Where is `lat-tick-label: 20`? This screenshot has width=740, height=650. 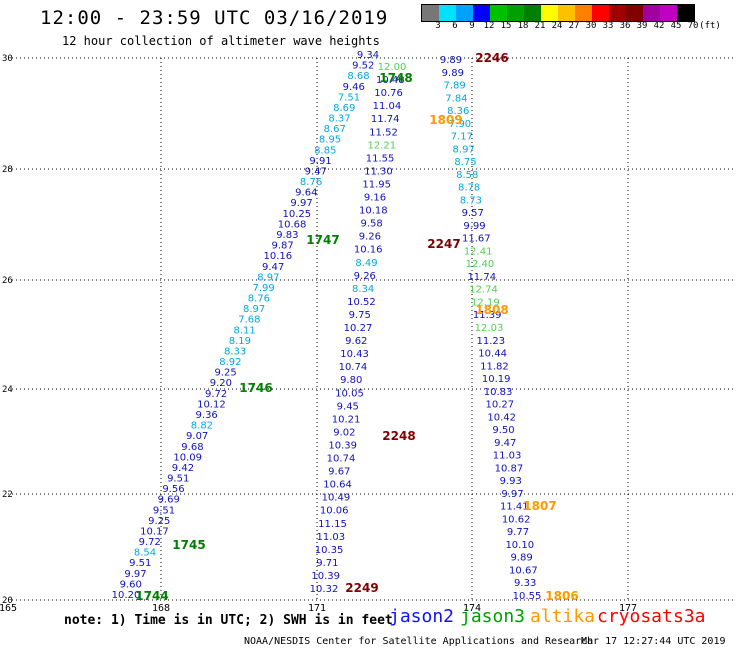 lat-tick-label: 20 is located at coordinates (7, 601).